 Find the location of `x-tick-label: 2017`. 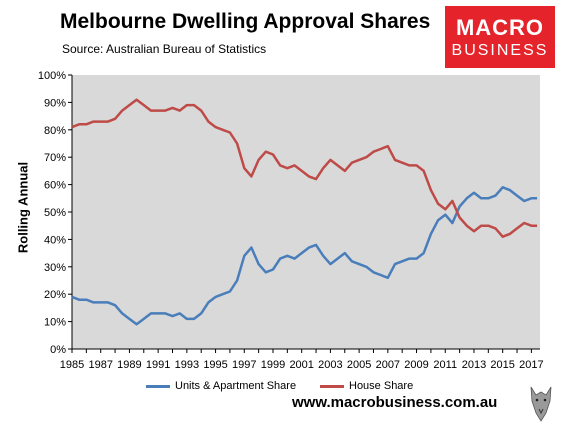

x-tick-label: 2017 is located at coordinates (531, 365).